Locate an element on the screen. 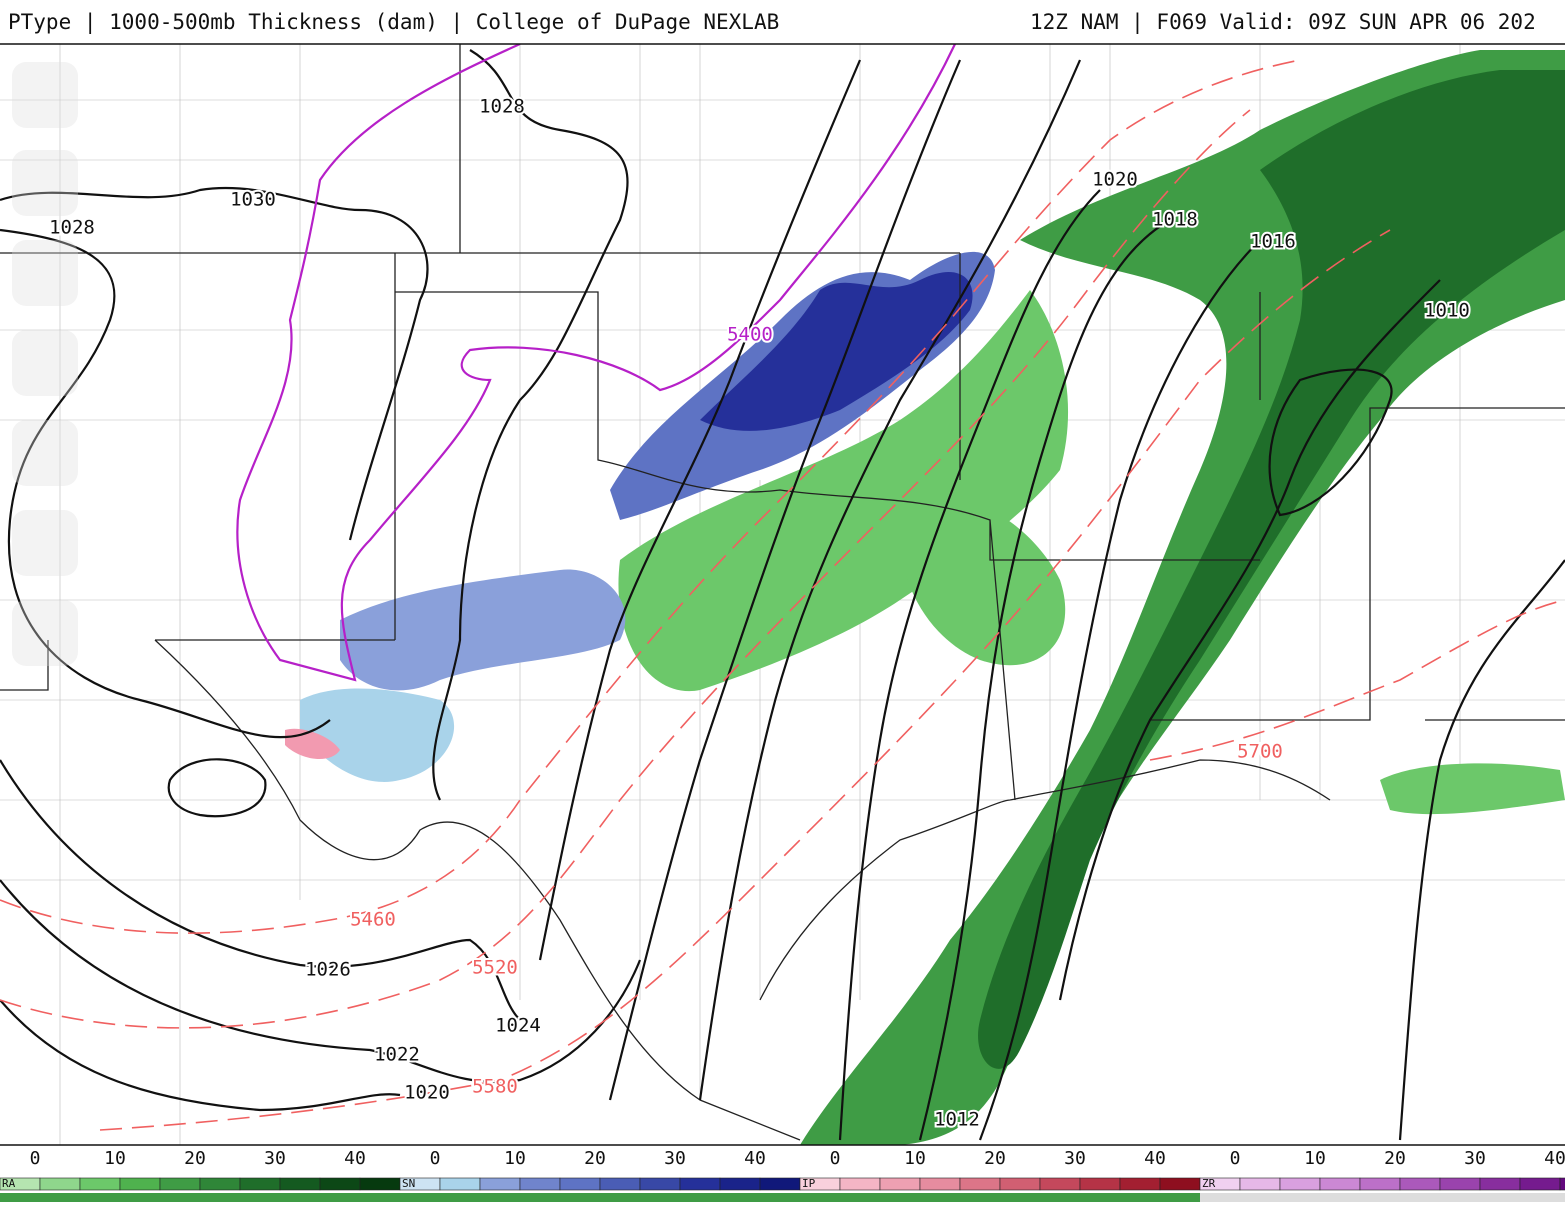 The image size is (1565, 1206). legend-group-name: SN is located at coordinates (408, 1183).